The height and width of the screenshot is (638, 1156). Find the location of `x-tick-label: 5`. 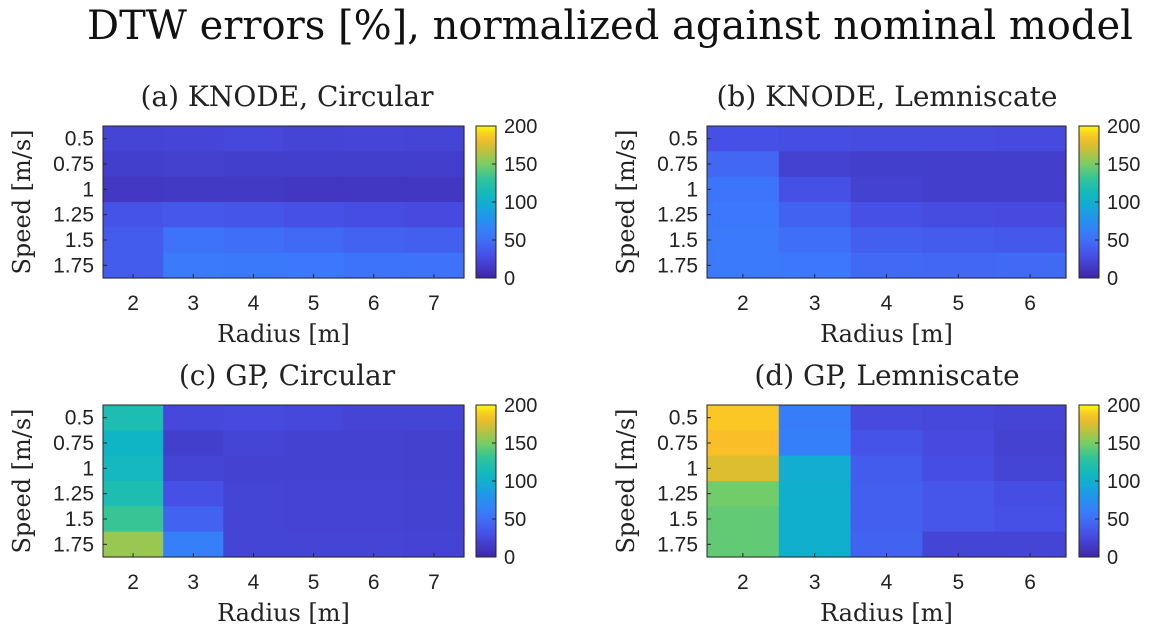

x-tick-label: 5 is located at coordinates (314, 303).